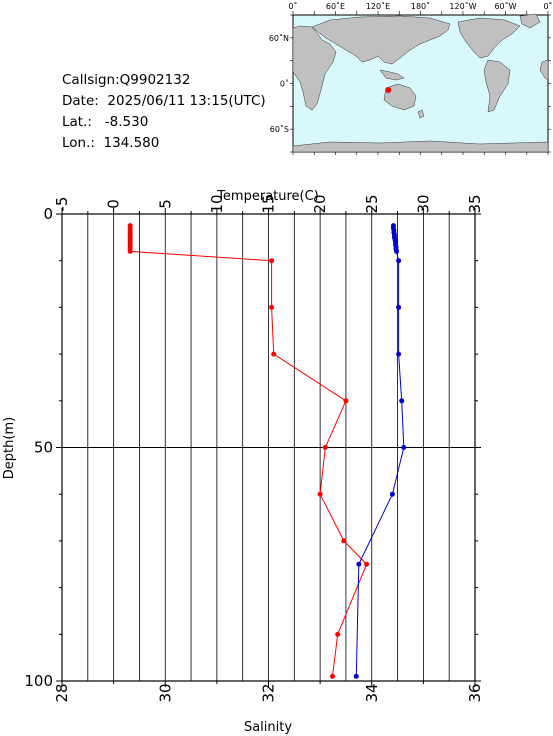  What do you see at coordinates (165, 692) in the screenshot?
I see `salinity-tick-label: 30` at bounding box center [165, 692].